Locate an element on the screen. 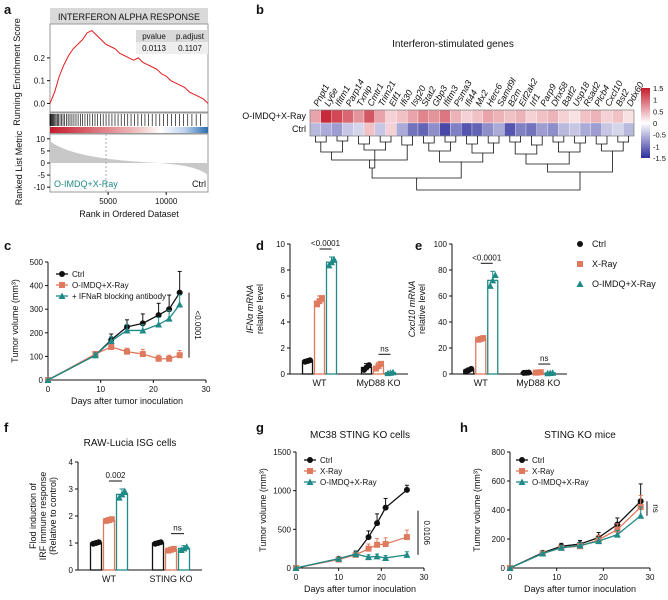 The image size is (668, 600). legend-label: O-IMDQ+X-Ray is located at coordinates (624, 284).